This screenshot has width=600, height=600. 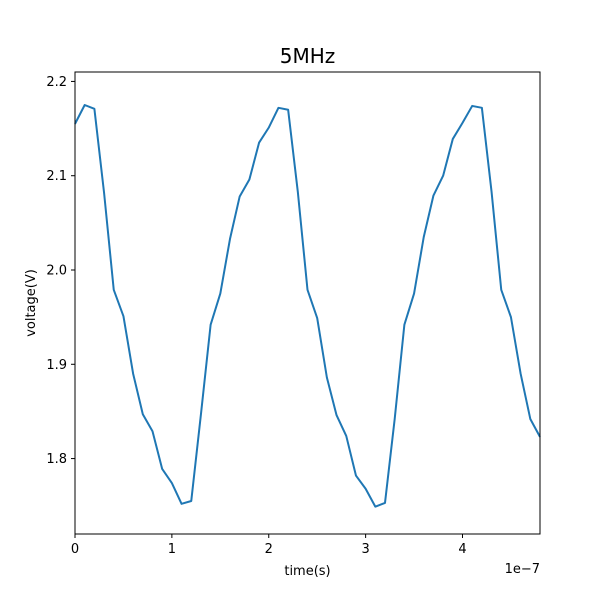 I want to click on y-tick-label: 2.1, so click(x=56, y=176).